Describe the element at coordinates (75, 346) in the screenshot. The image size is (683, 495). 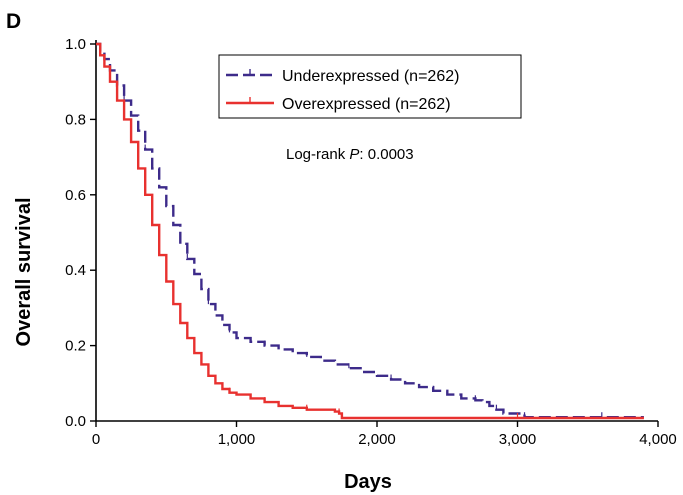
I see `y-tick-label: 0.2` at that location.